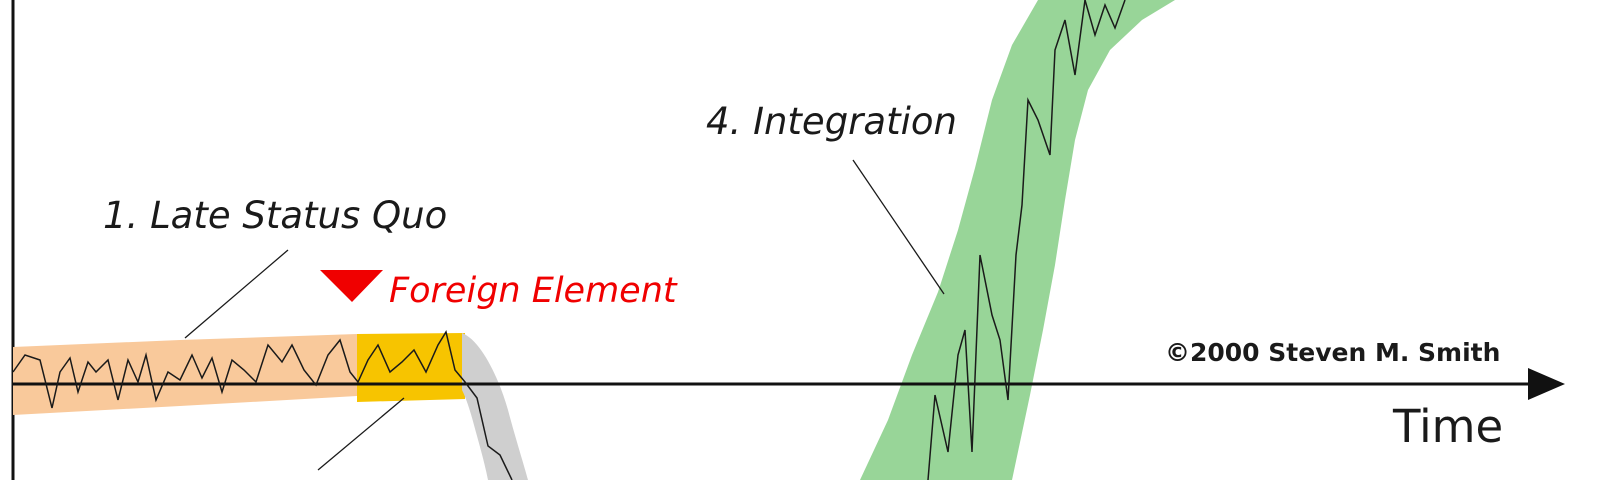 This screenshot has height=480, width=1600. I want to click on integration-leader, so click(898, 227).